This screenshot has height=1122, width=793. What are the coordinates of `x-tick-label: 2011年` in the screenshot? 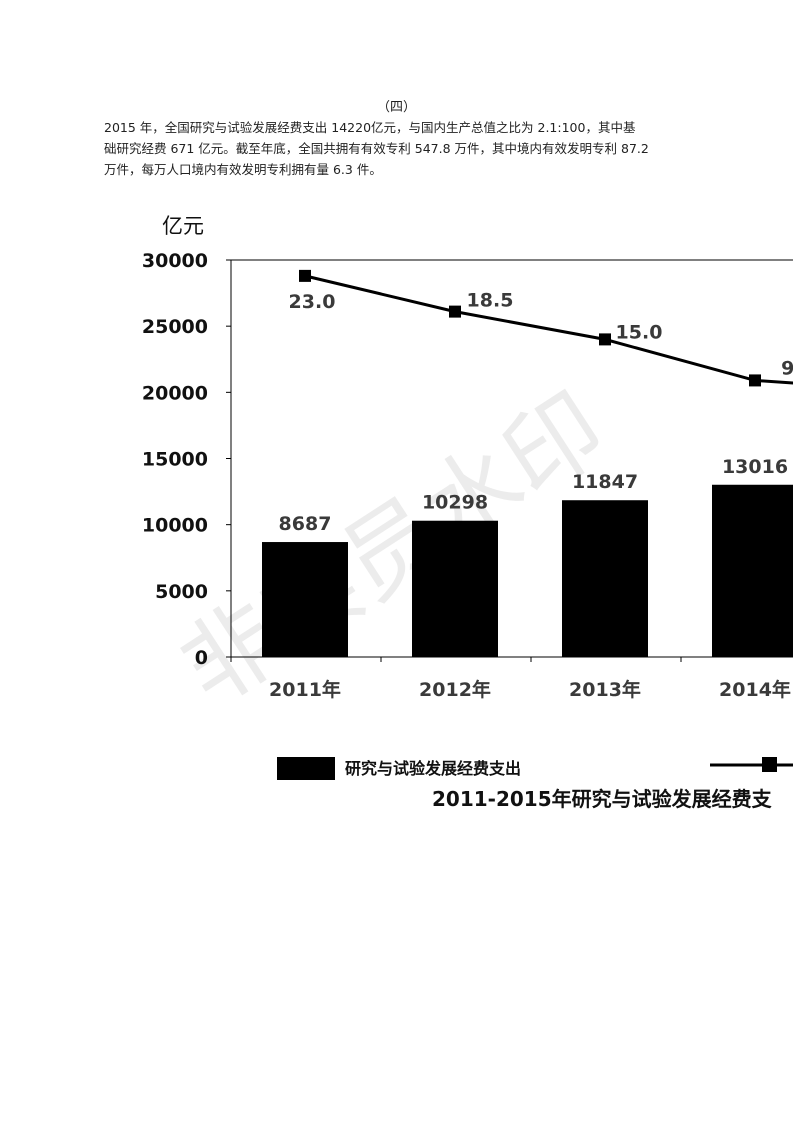 It's located at (305, 689).